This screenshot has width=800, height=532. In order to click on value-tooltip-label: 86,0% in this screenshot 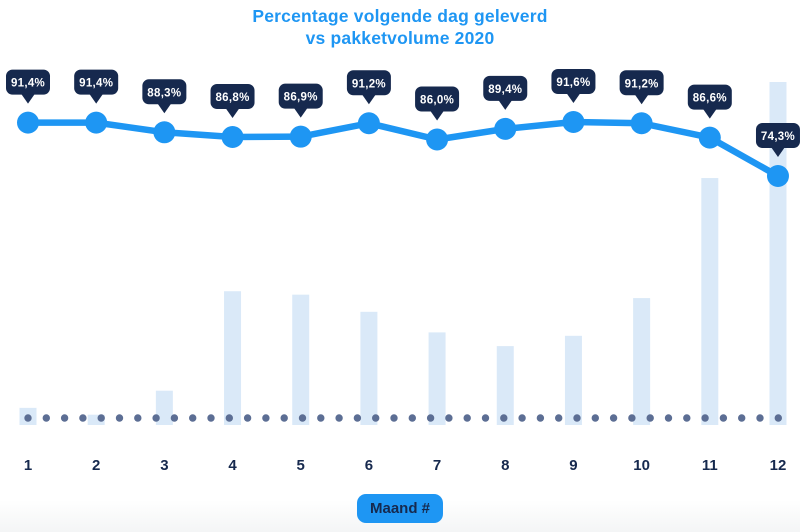, I will do `click(437, 100)`.